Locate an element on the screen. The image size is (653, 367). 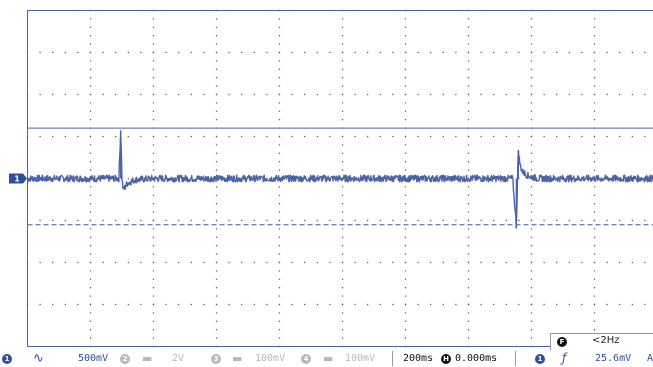
frequency-counter: F <2Hz is located at coordinates (601, 342).